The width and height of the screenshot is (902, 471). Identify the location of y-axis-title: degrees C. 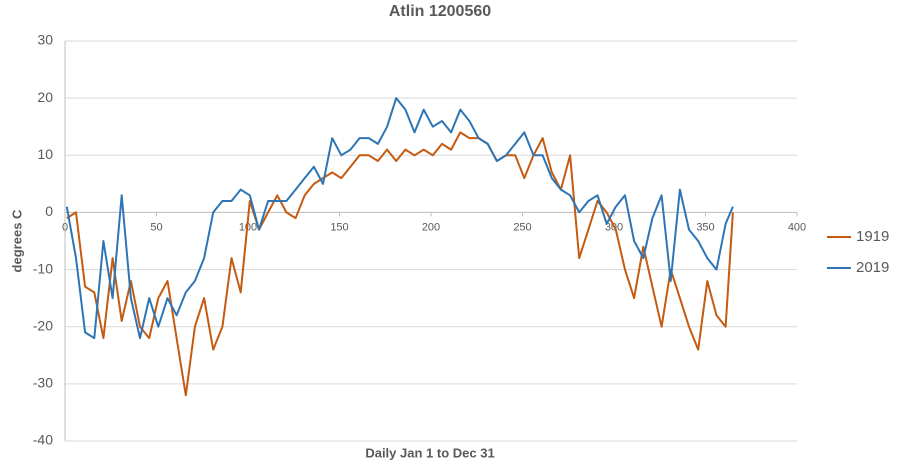
(16, 240).